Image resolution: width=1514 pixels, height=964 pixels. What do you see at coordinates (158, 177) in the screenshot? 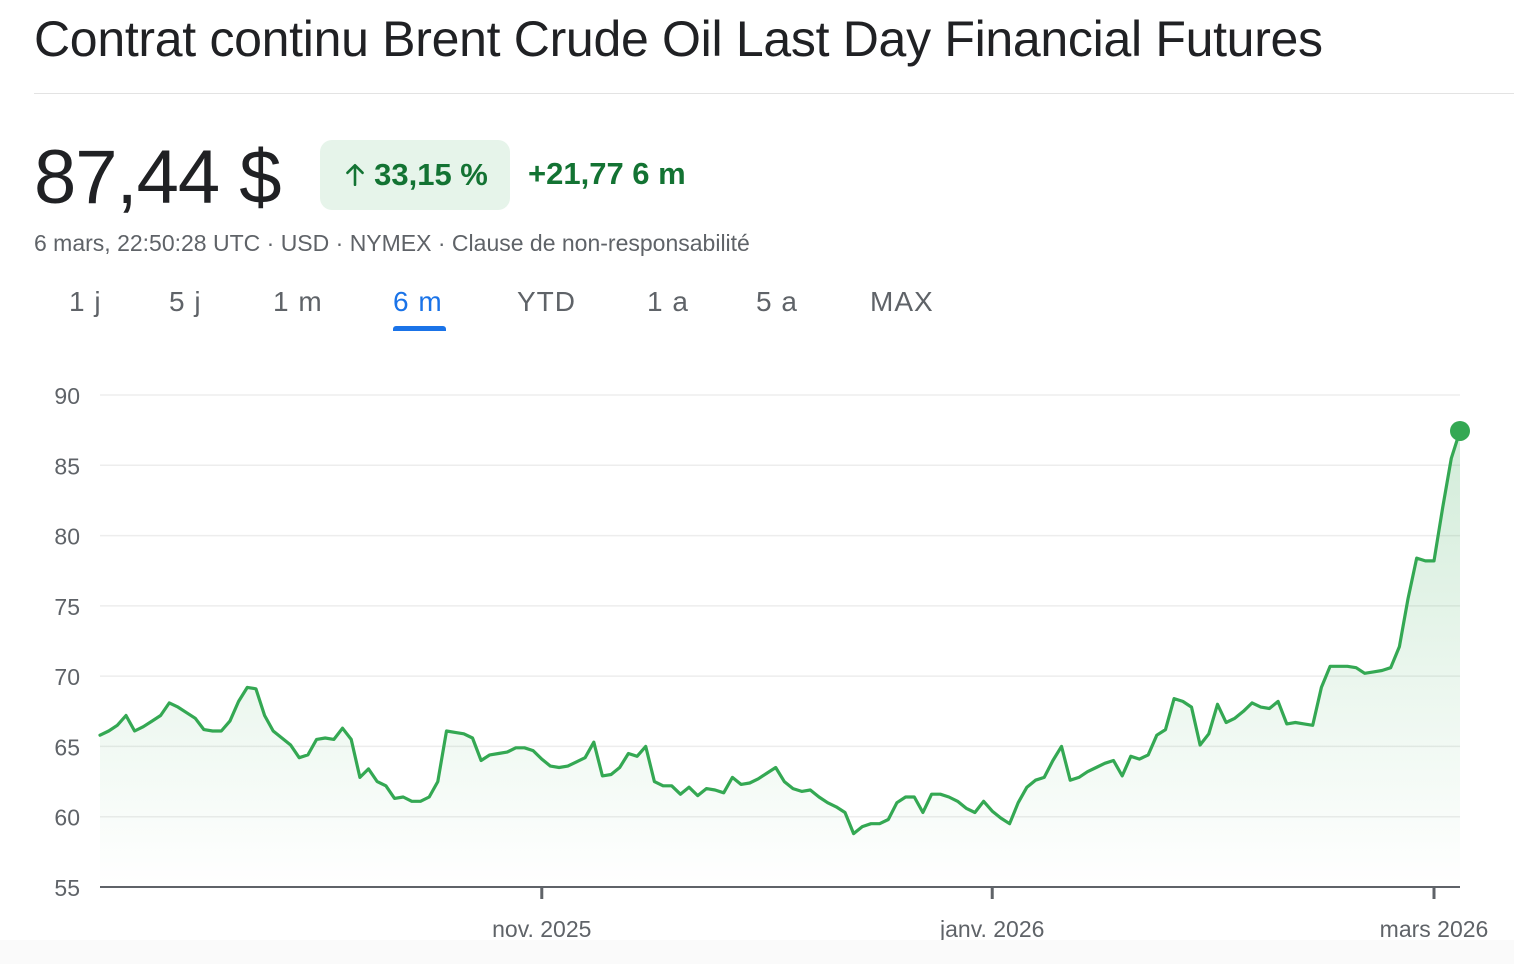
I see `current-price: 87,44 $` at bounding box center [158, 177].